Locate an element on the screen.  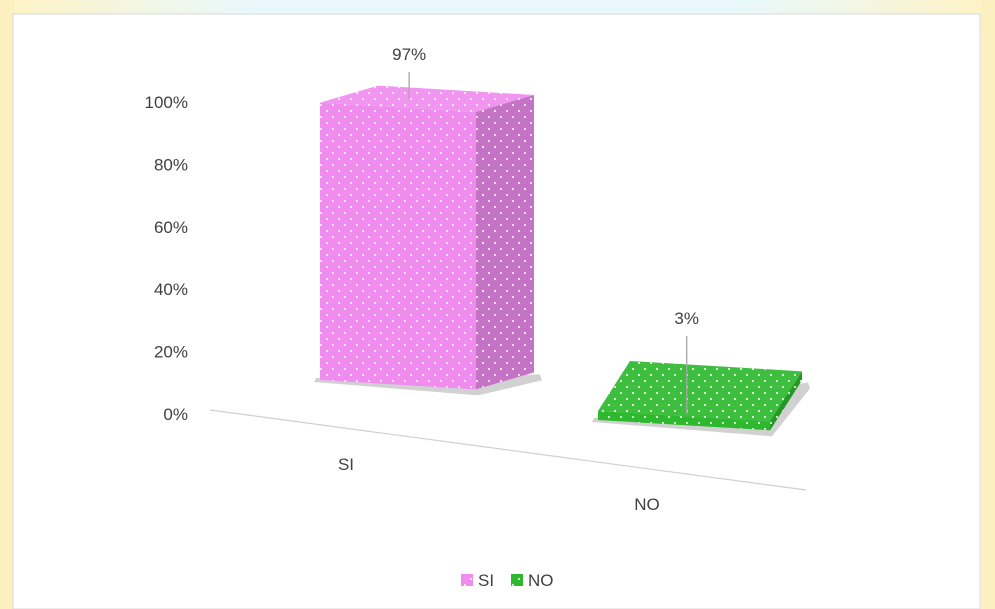
legend-label-no: NO is located at coordinates (541, 580).